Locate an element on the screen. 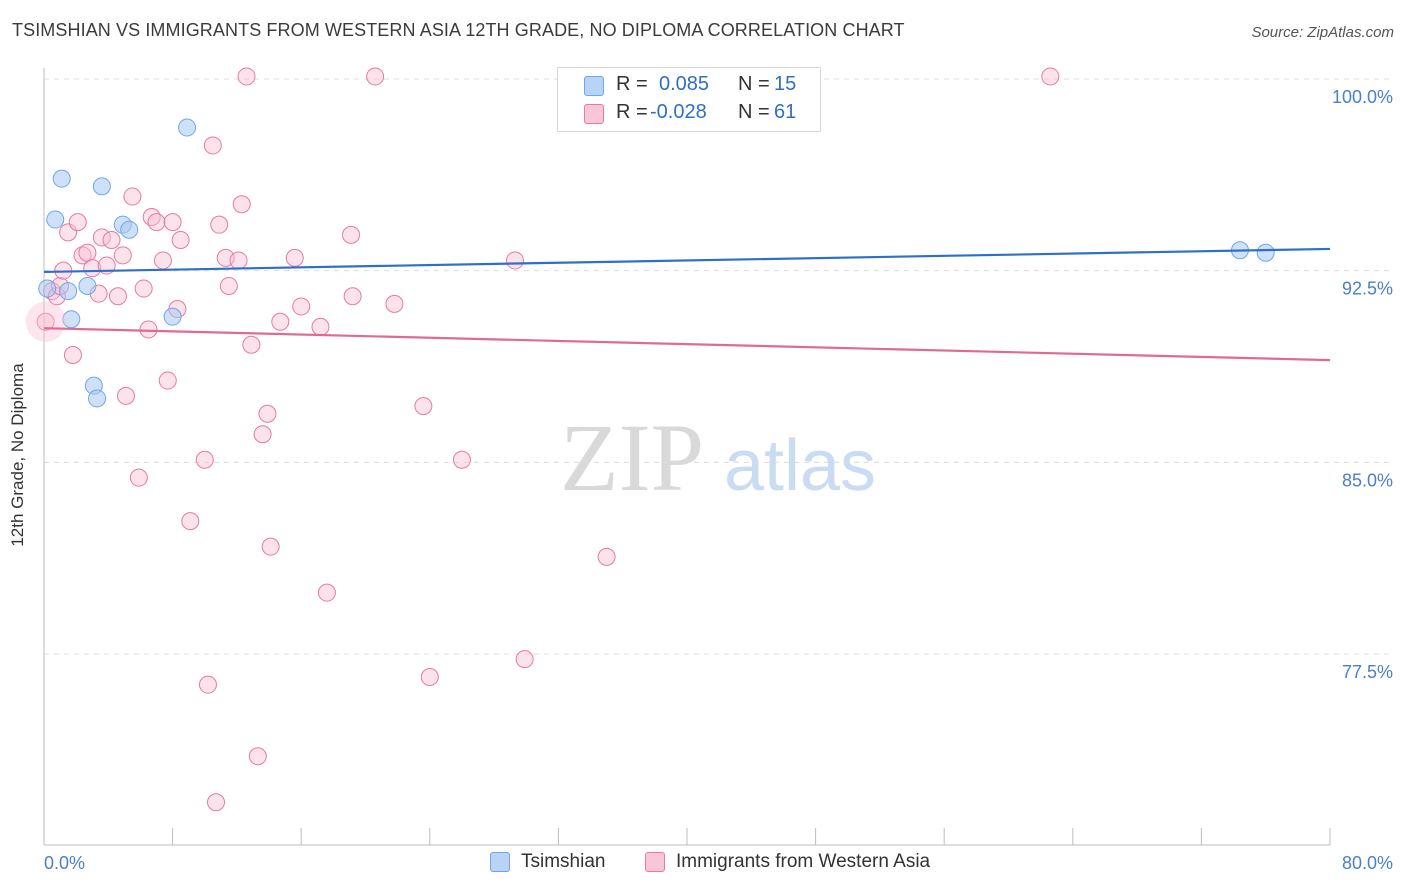 The height and width of the screenshot is (892, 1406). x-tick-label: 80.0% is located at coordinates (1367, 863).